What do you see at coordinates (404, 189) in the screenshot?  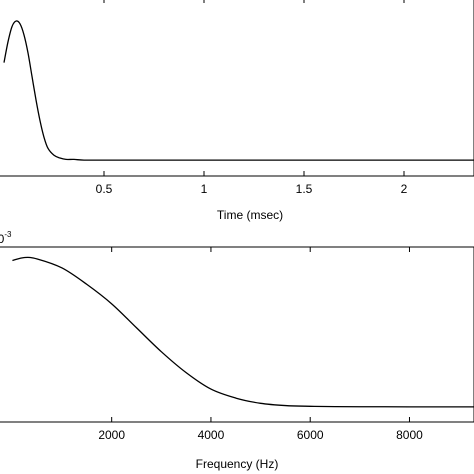 I see `time-x-tick-label: 2` at bounding box center [404, 189].